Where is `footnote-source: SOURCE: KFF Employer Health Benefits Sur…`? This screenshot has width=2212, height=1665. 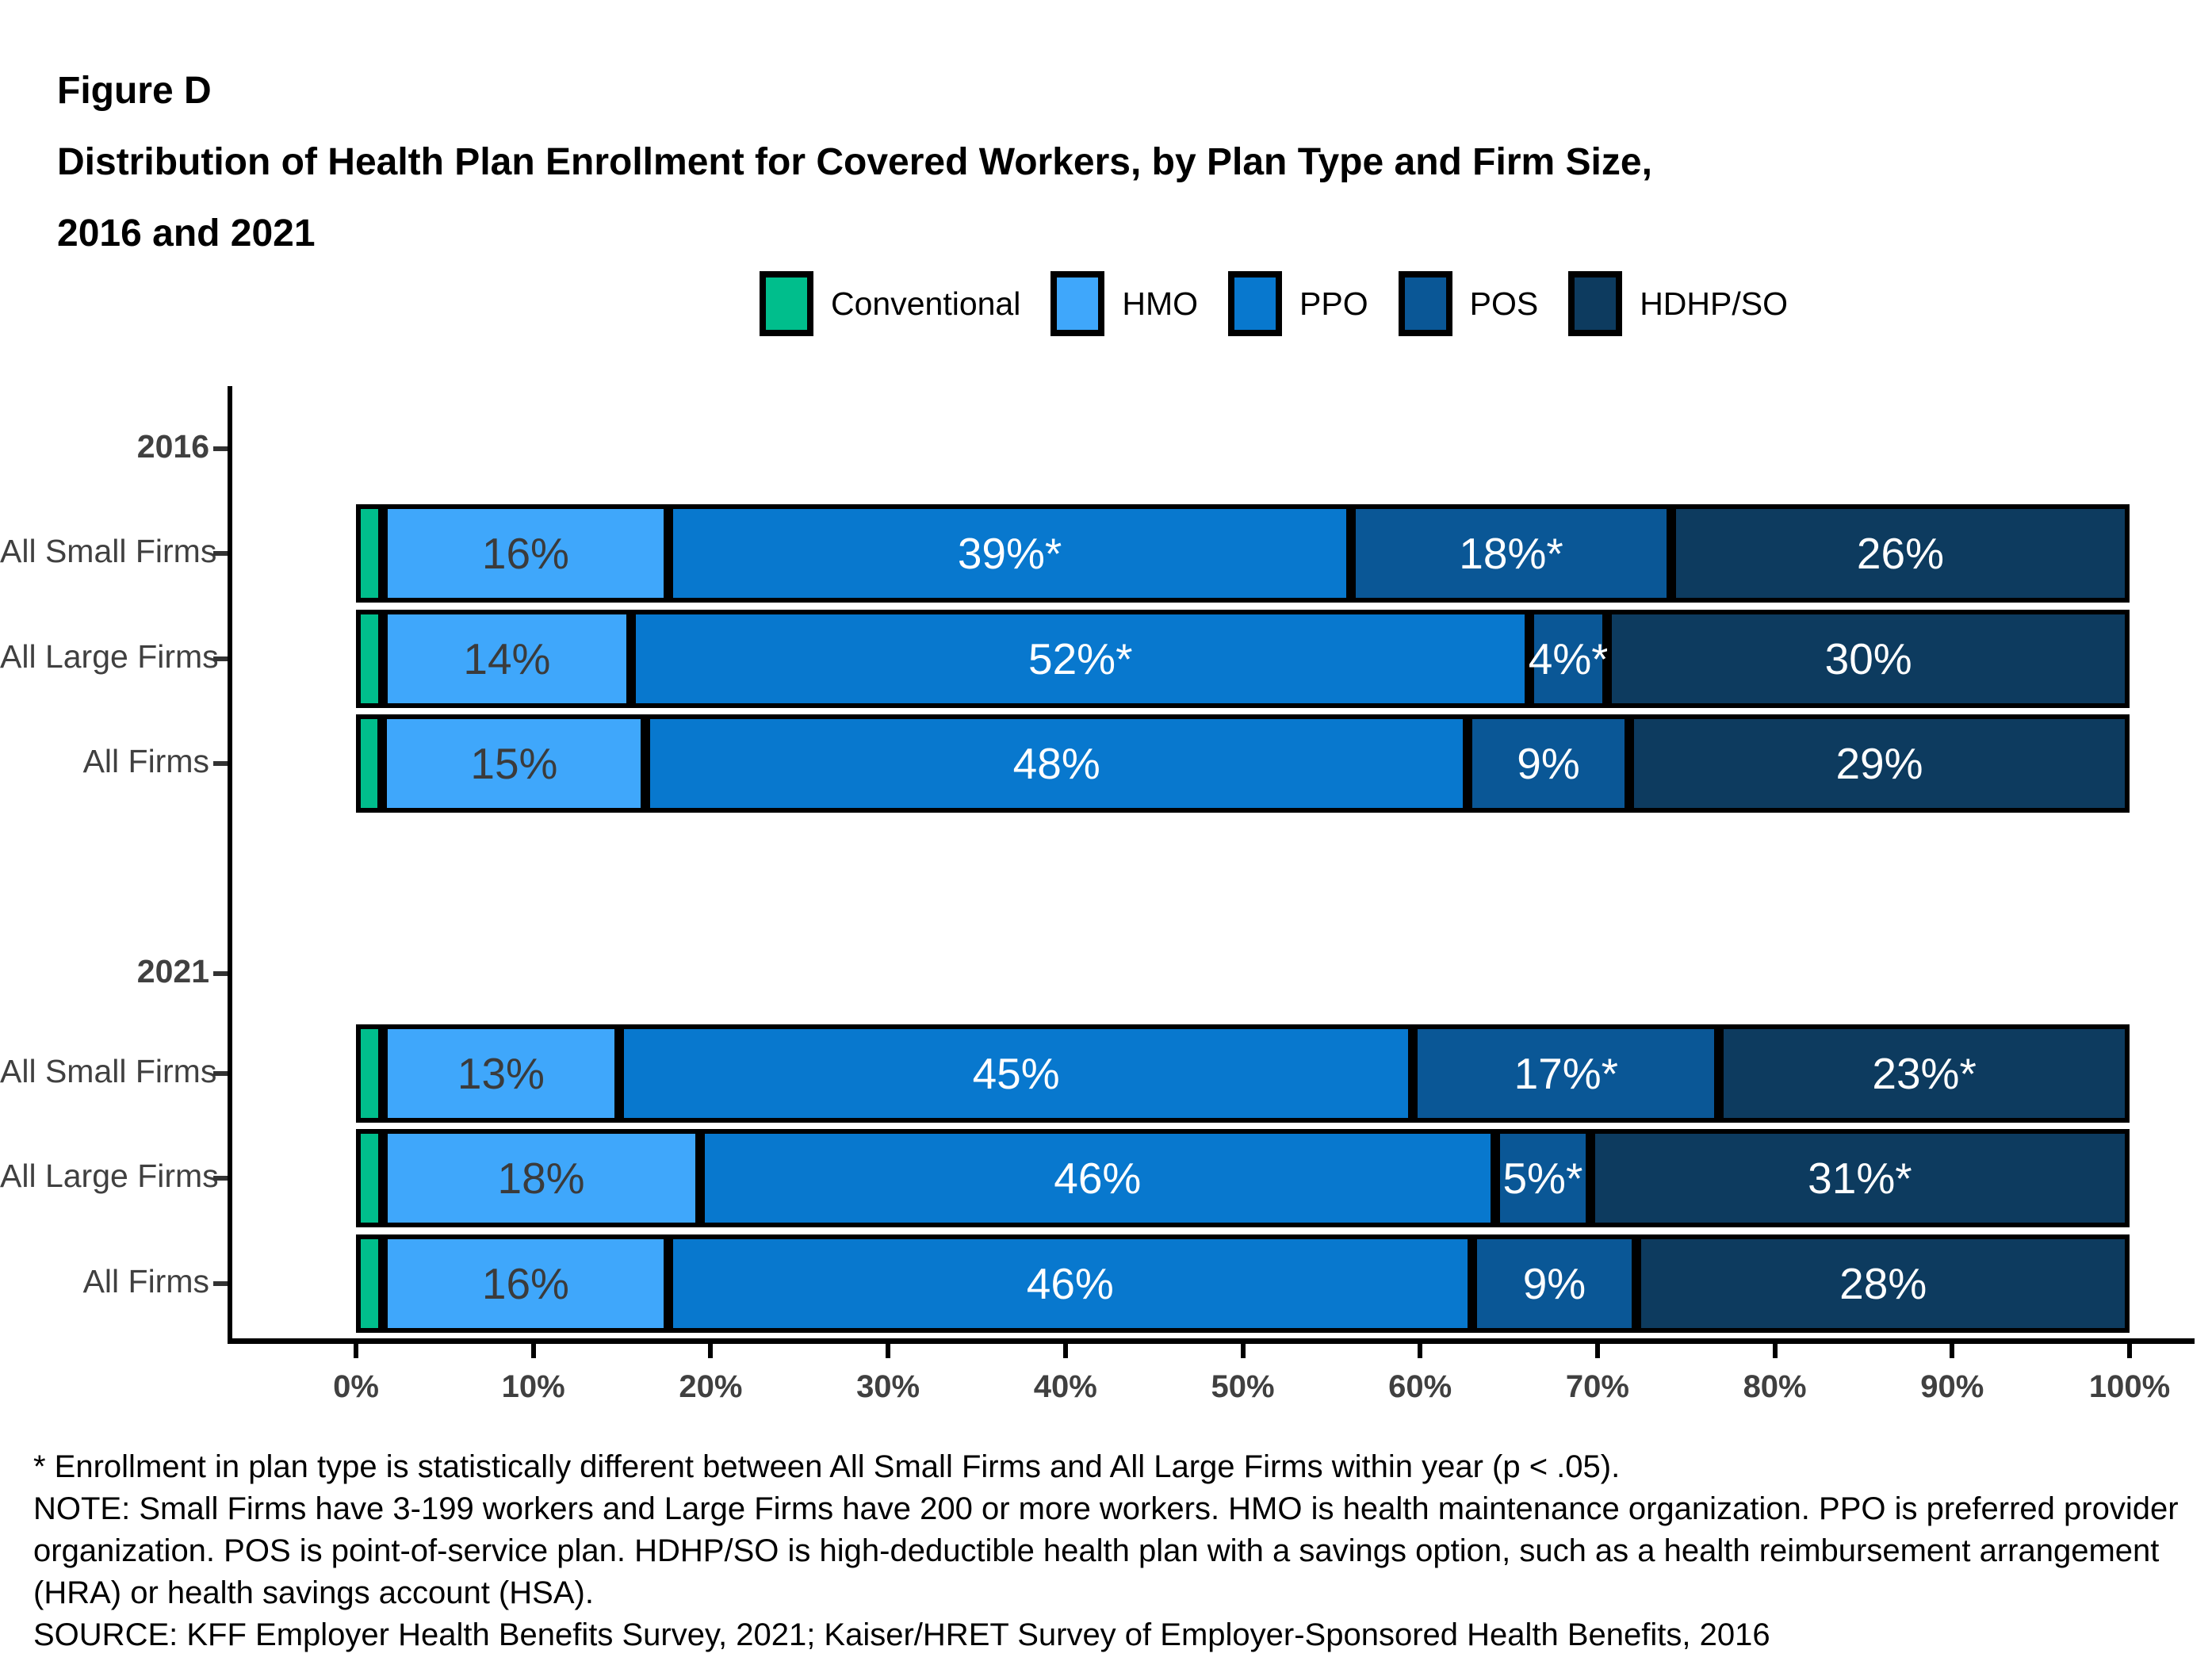
footnote-source: SOURCE: KFF Employer Health Benefits Sur… is located at coordinates (902, 1634).